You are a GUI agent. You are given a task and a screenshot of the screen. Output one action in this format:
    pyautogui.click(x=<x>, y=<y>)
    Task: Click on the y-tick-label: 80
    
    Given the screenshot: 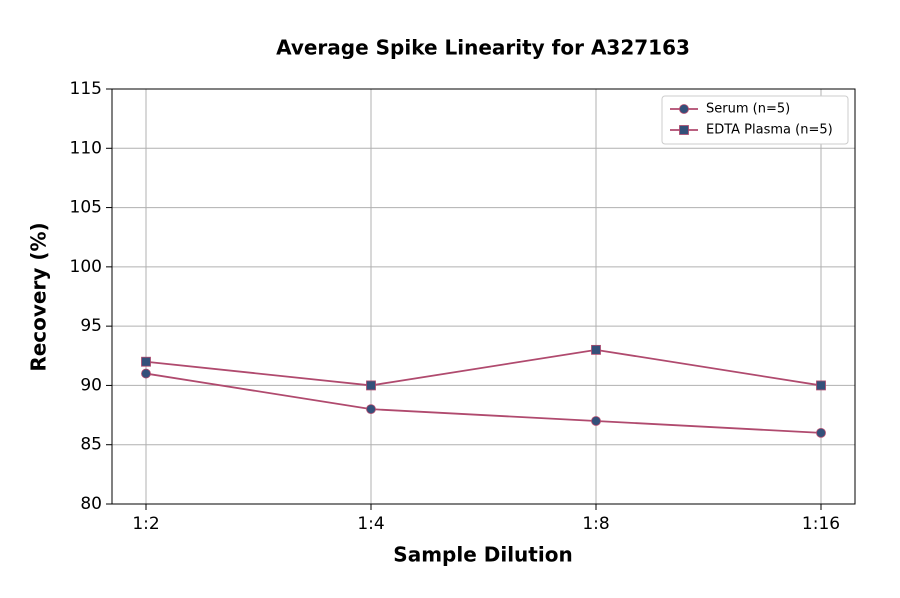 What is the action you would take?
    pyautogui.click(x=91, y=504)
    